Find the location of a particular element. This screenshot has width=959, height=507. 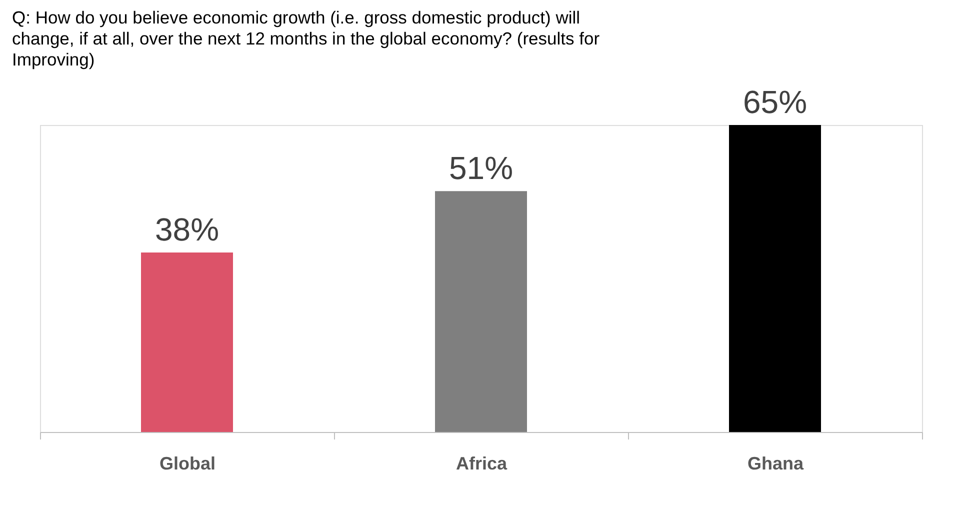

x-tick-label: Global is located at coordinates (187, 464).